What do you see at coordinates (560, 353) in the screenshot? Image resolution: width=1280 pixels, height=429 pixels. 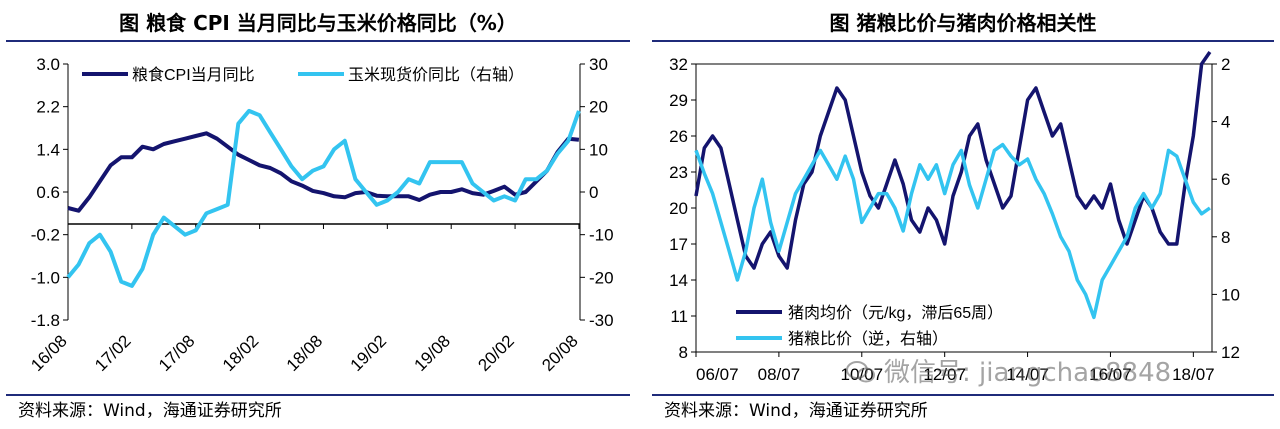 I see `x-tick-label: 20/08` at bounding box center [560, 353].